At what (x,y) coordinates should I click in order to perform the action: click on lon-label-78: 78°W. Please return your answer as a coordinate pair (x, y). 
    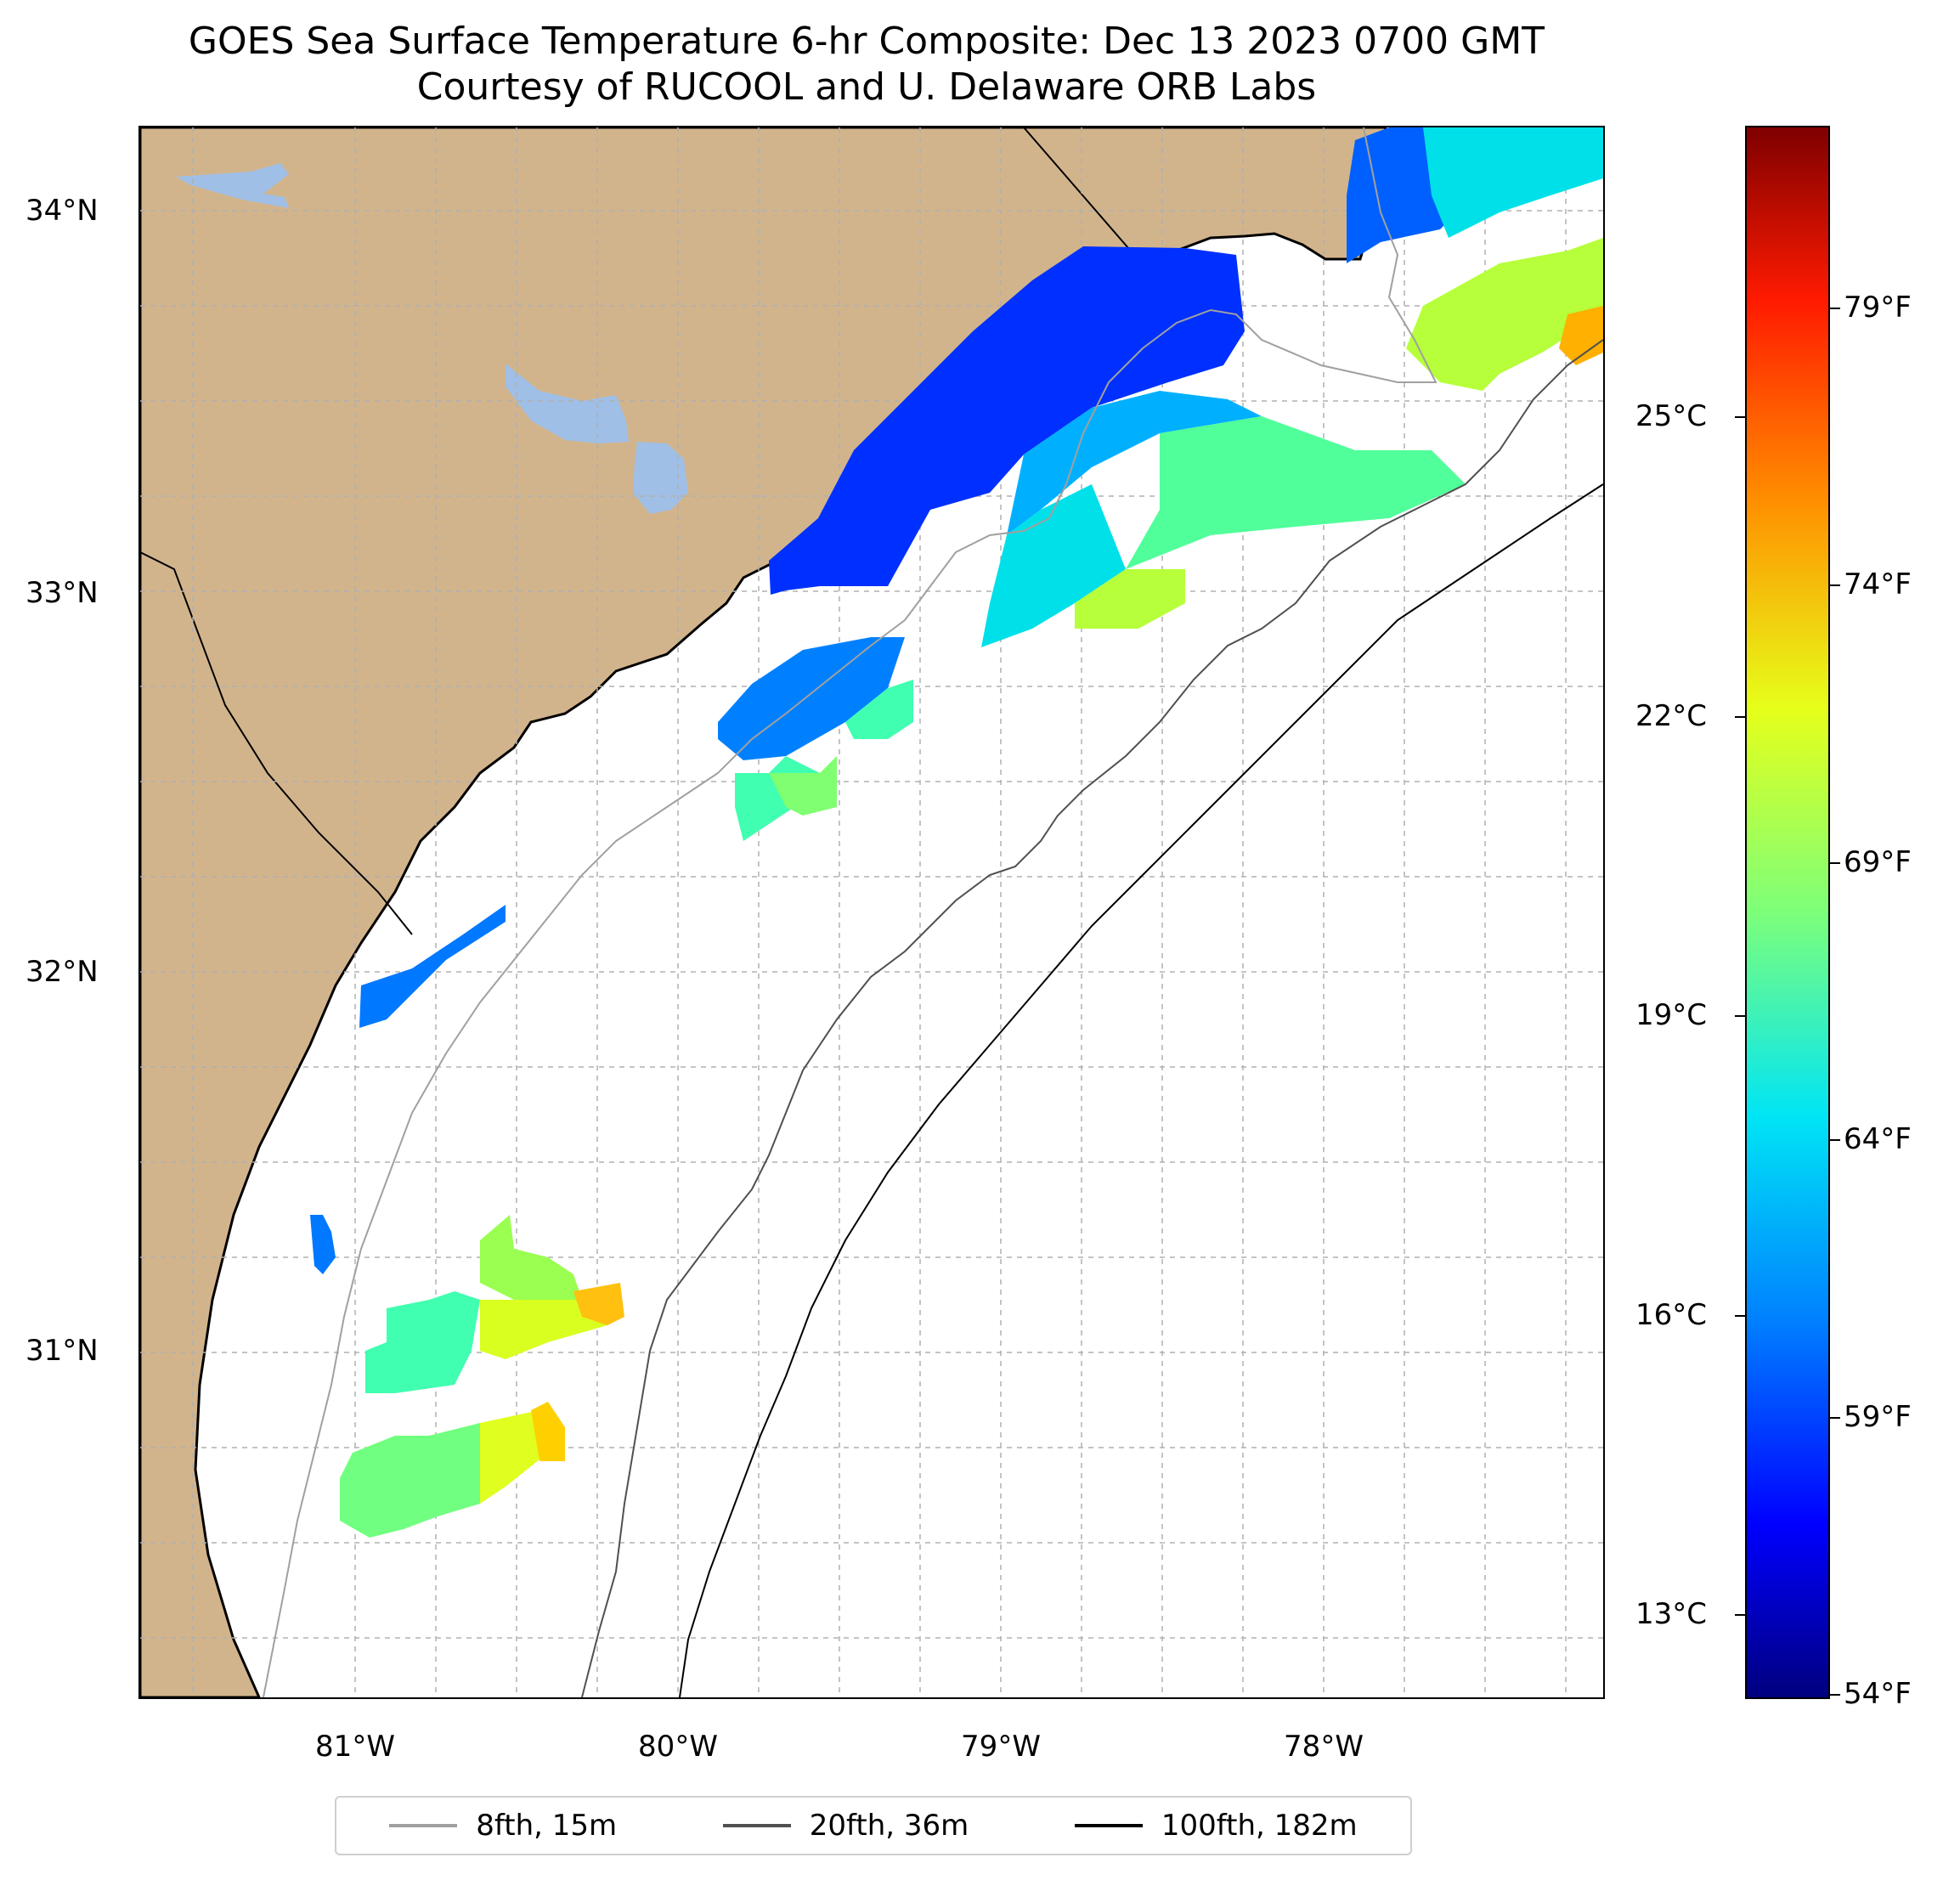
    Looking at the image, I should click on (1324, 1747).